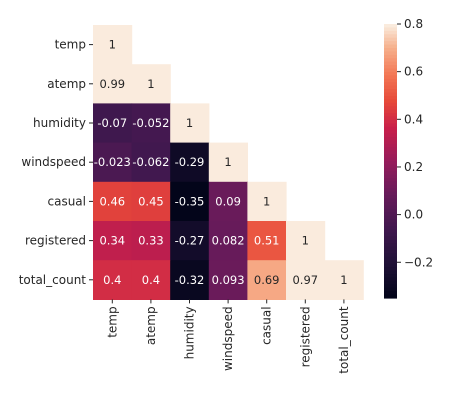 This screenshot has width=450, height=401. What do you see at coordinates (151, 325) in the screenshot?
I see `x-tick-label-atemp: atemp` at bounding box center [151, 325].